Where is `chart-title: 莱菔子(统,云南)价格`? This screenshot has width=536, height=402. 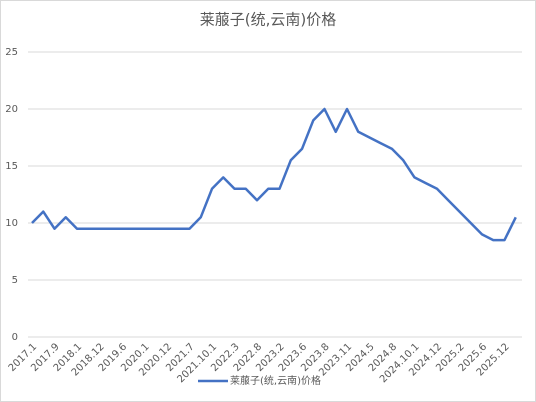 chart-title: 莱菔子(统,云南)价格 is located at coordinates (268, 20).